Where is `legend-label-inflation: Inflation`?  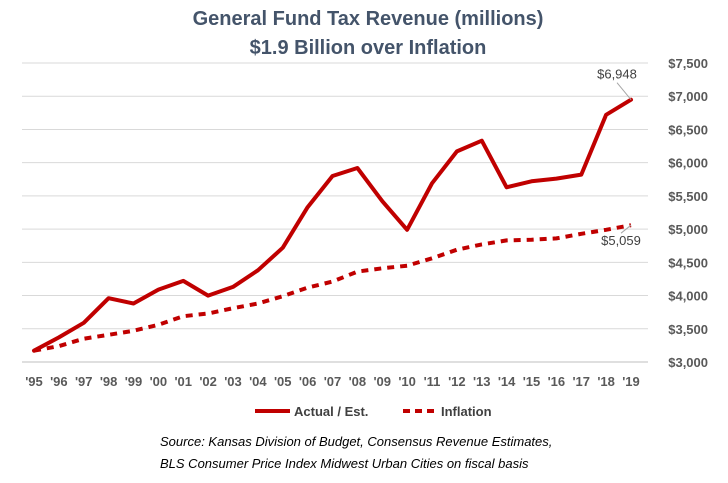 legend-label-inflation: Inflation is located at coordinates (466, 411).